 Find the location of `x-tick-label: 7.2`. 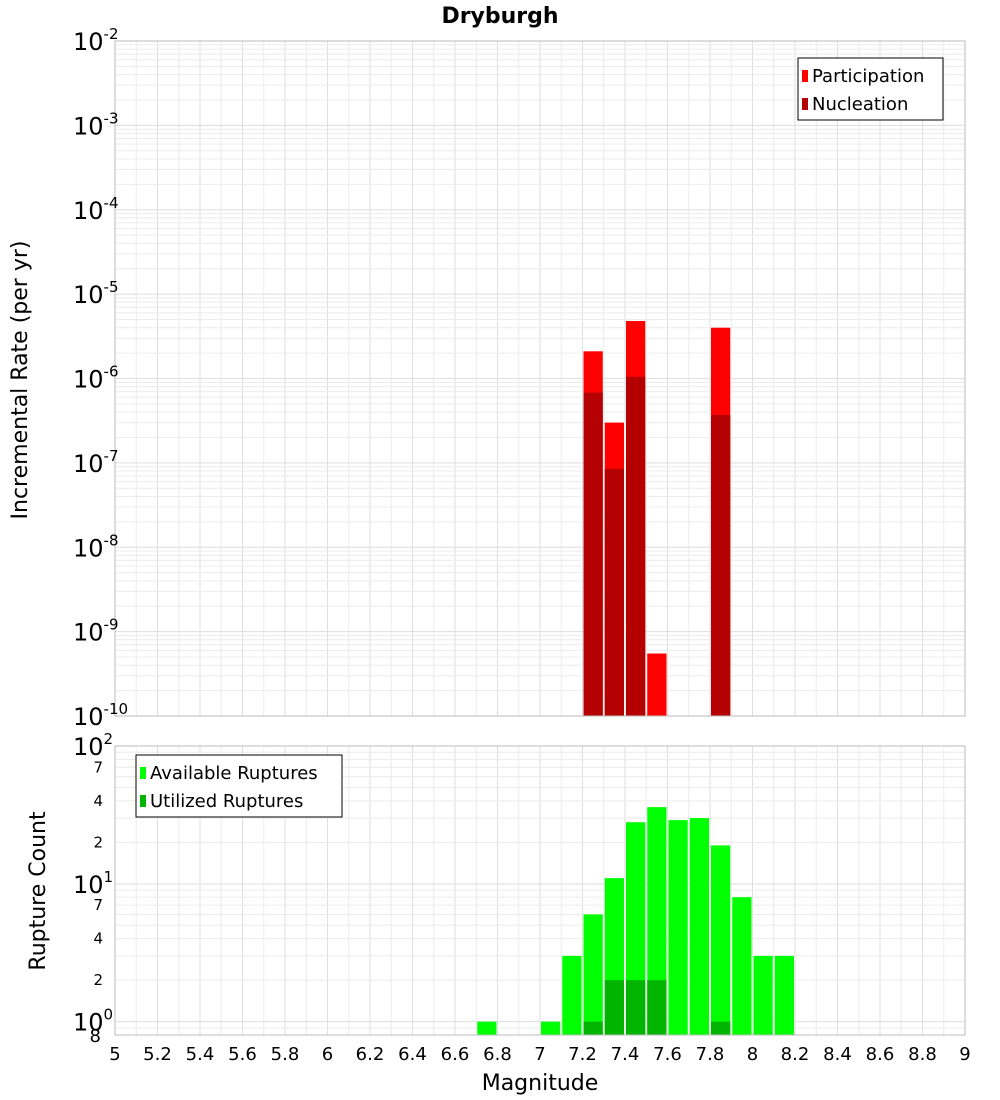

x-tick-label: 7.2 is located at coordinates (582, 1054).